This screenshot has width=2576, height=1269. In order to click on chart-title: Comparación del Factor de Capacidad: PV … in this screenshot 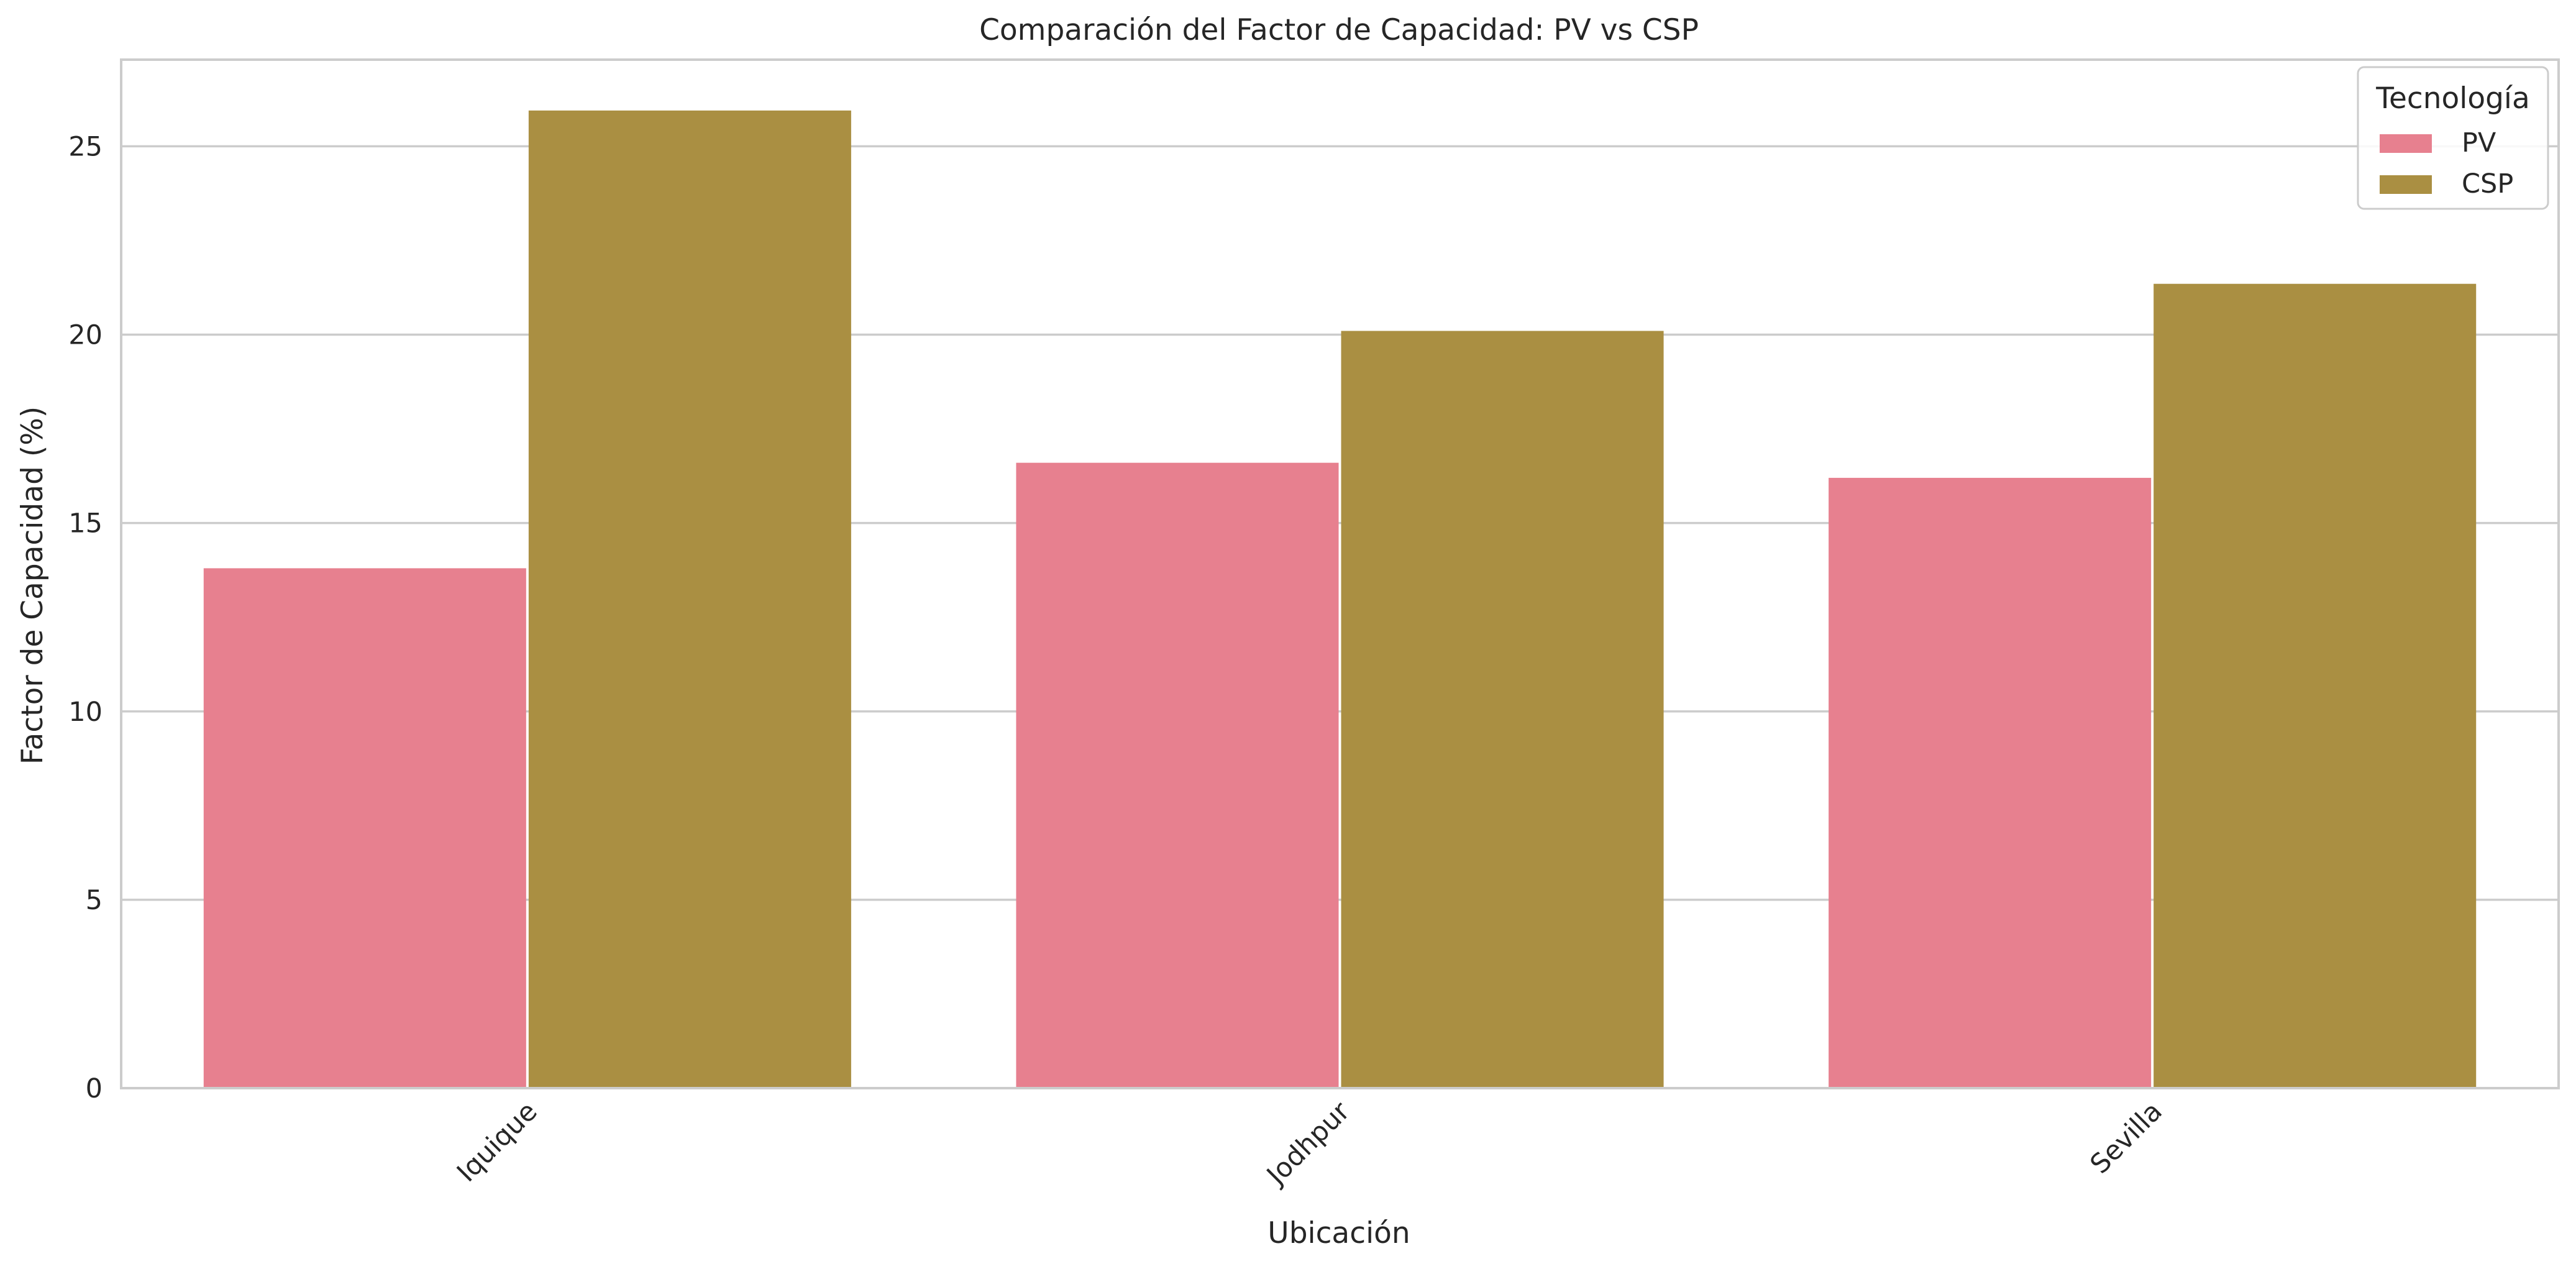, I will do `click(1339, 30)`.